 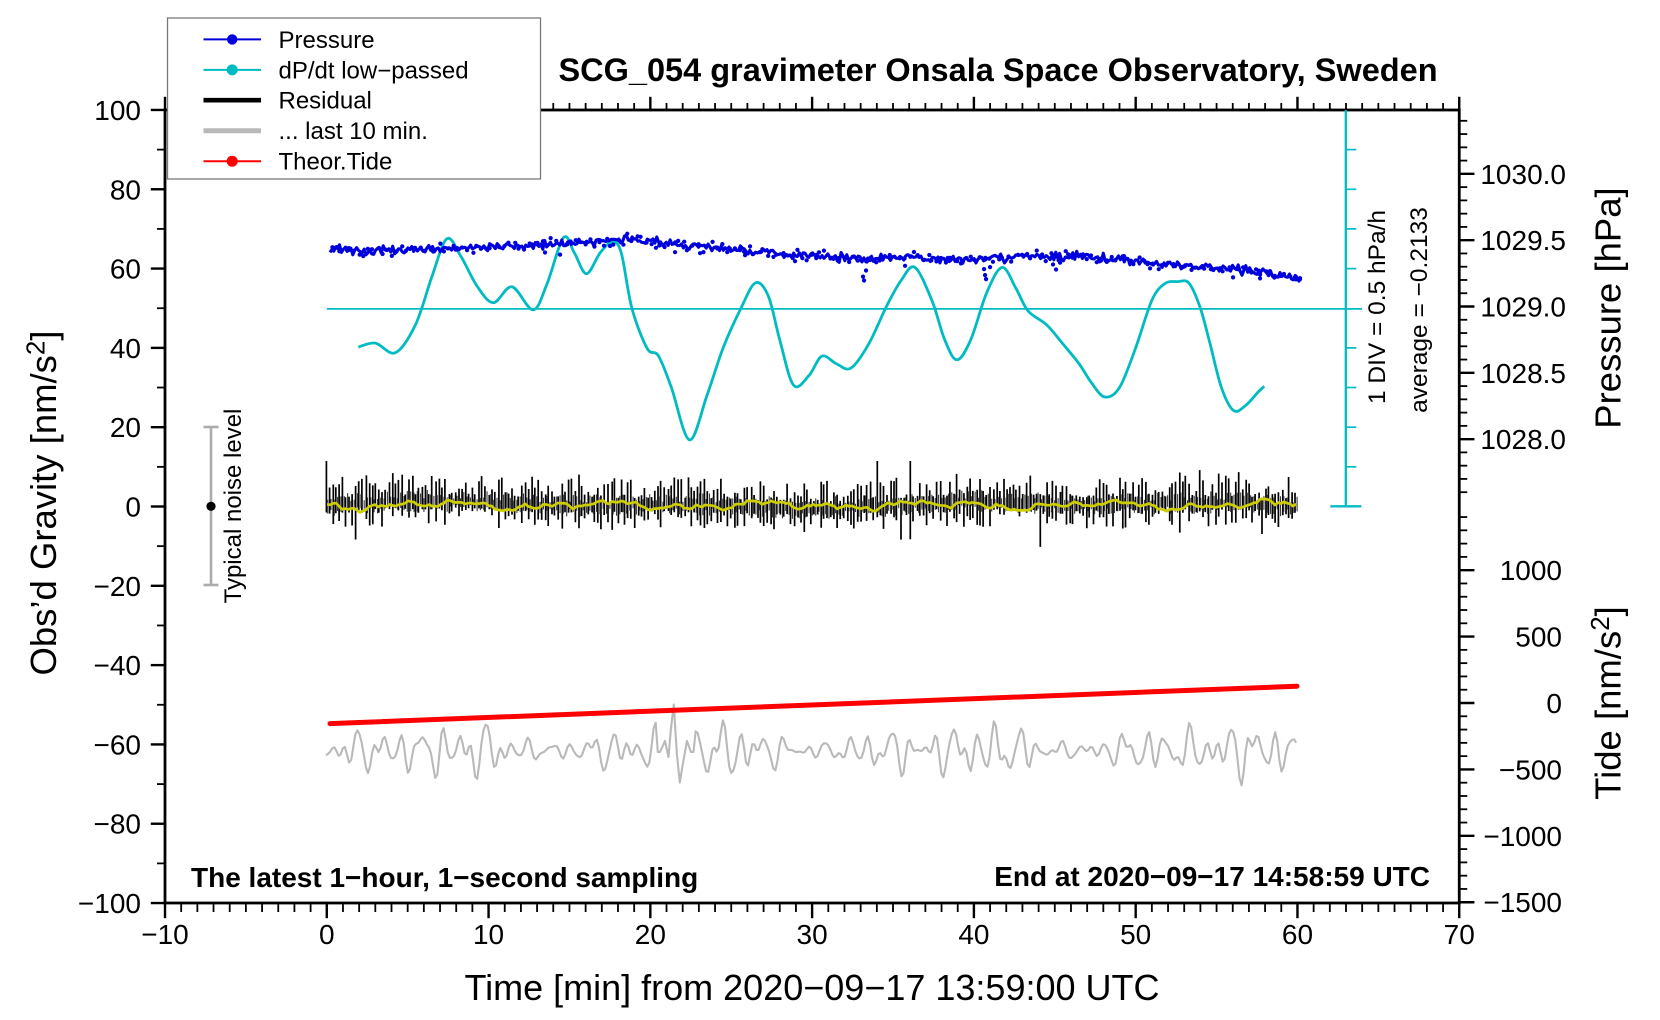 I want to click on svg-text: −1500, so click(x=1522, y=902).